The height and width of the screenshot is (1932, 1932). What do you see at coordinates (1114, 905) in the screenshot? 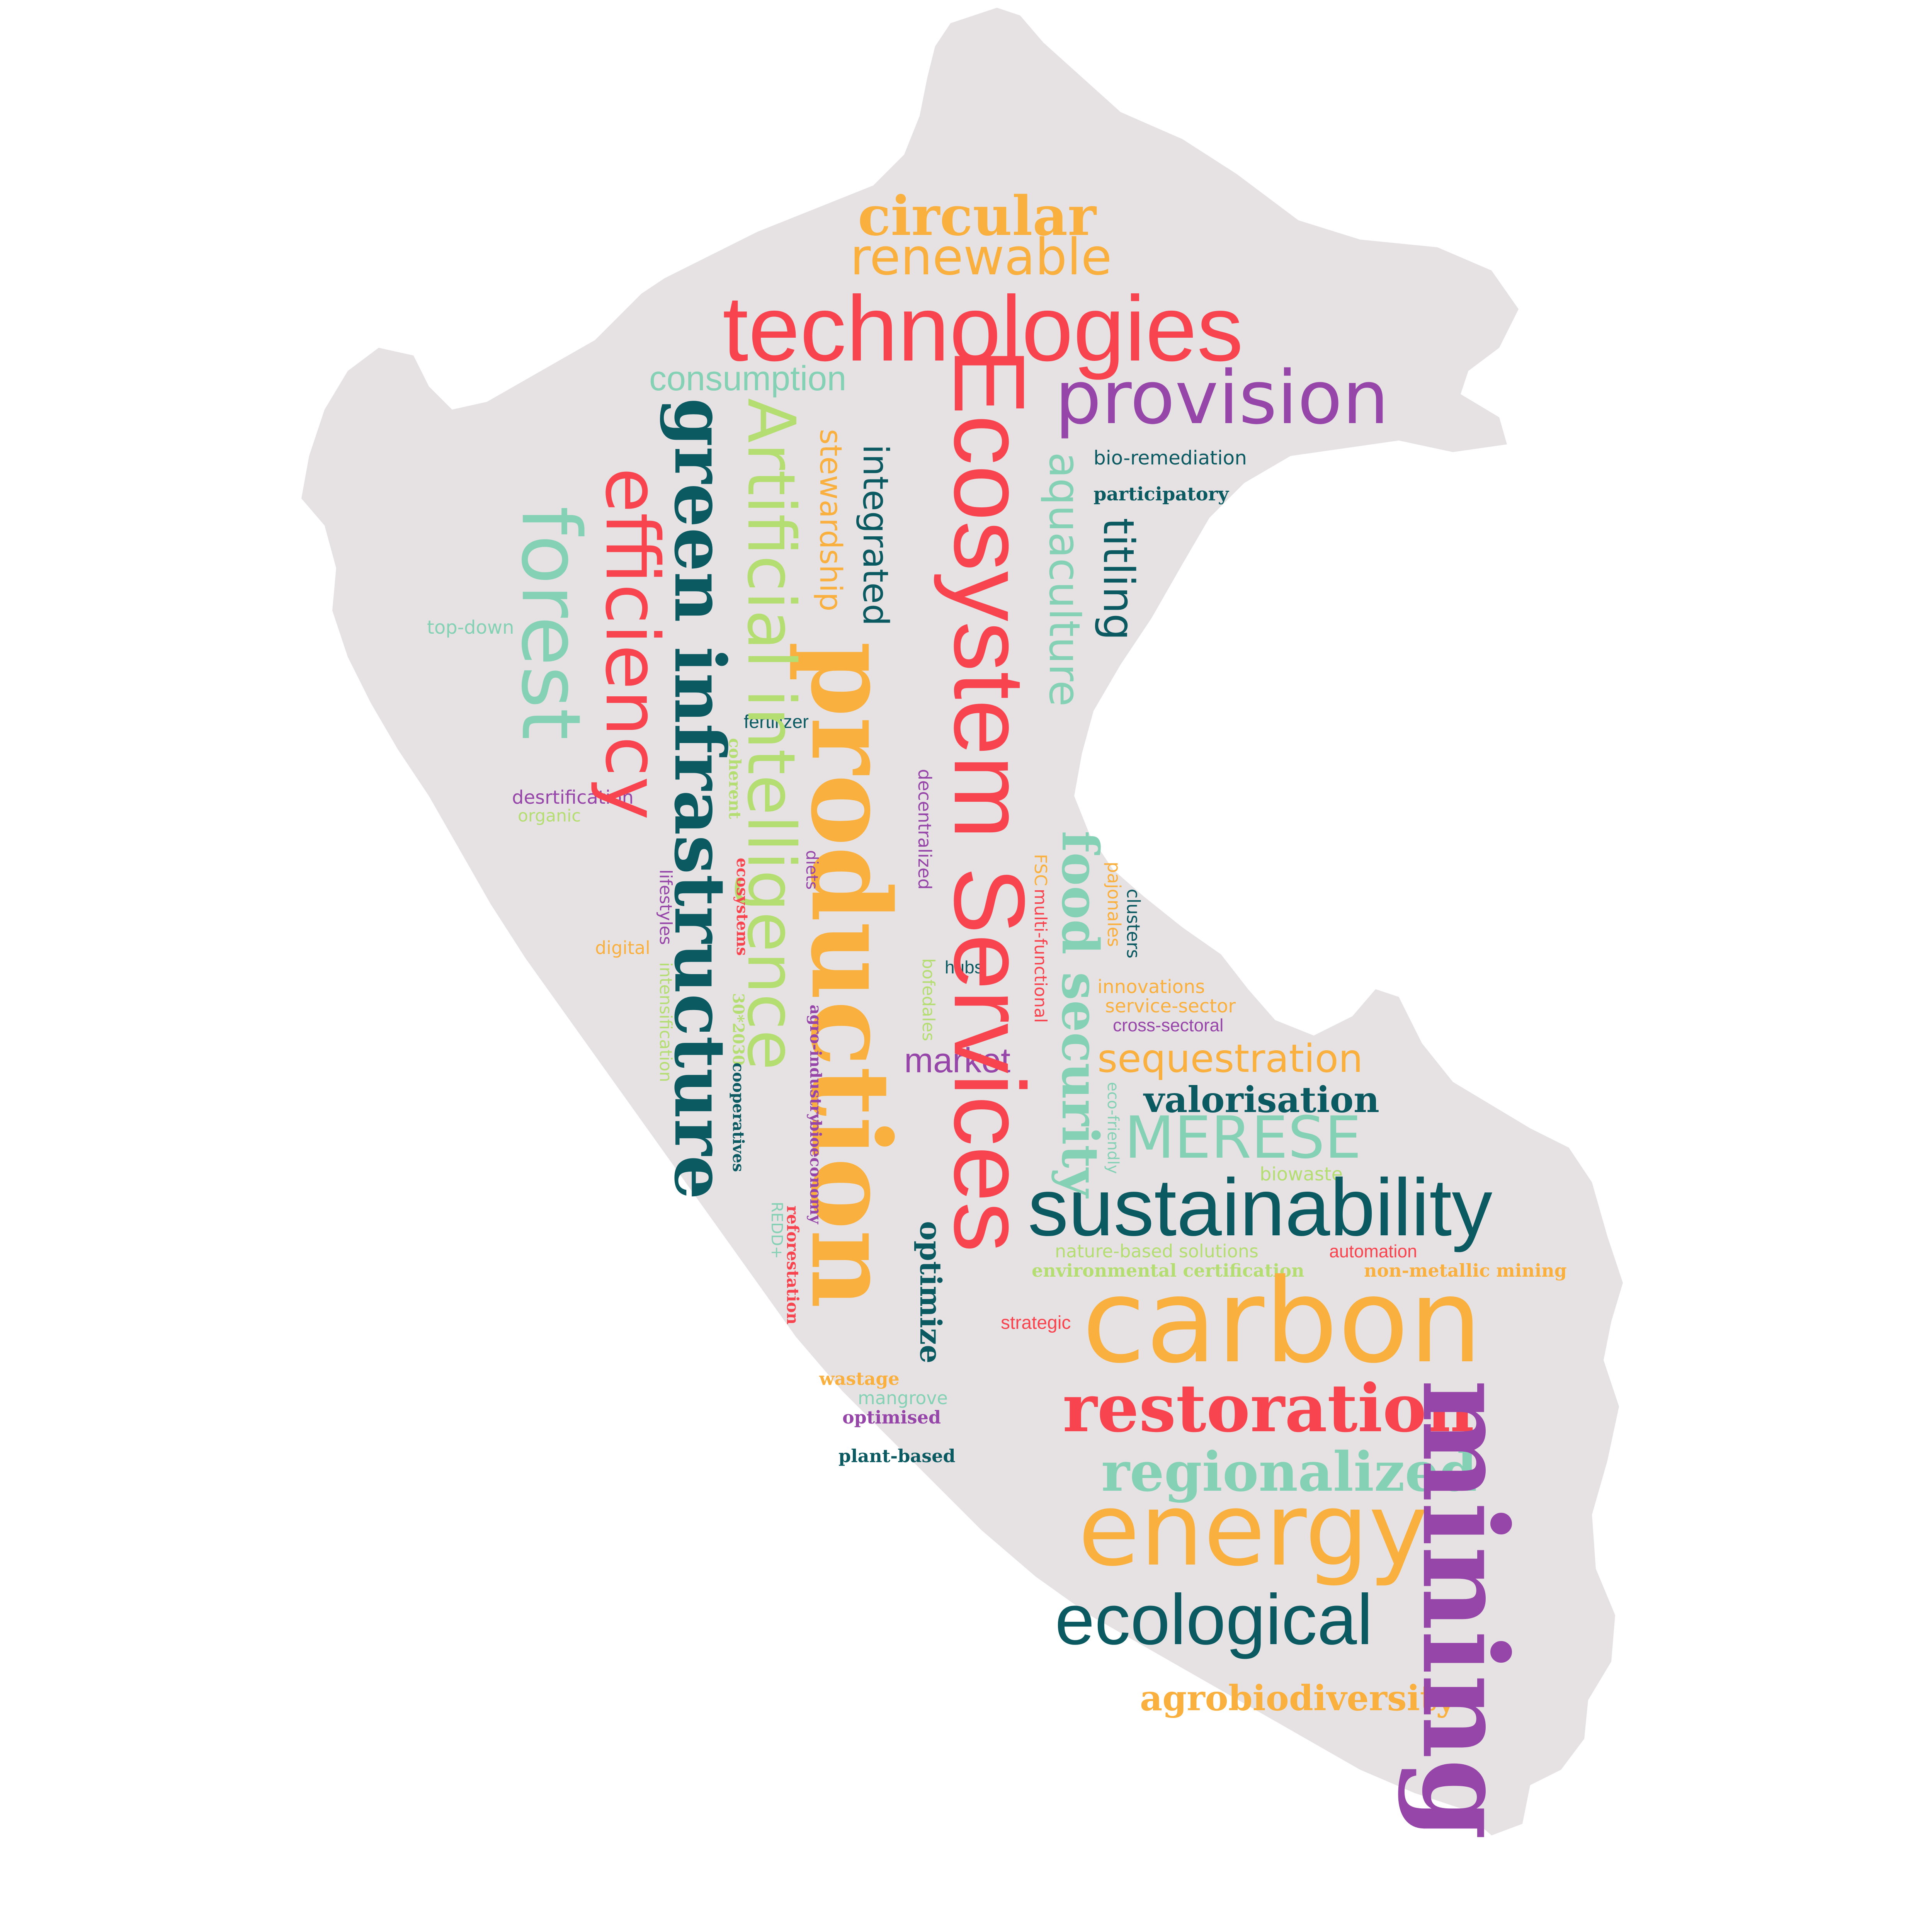
I see `word-pajonales: pajonales` at bounding box center [1114, 905].